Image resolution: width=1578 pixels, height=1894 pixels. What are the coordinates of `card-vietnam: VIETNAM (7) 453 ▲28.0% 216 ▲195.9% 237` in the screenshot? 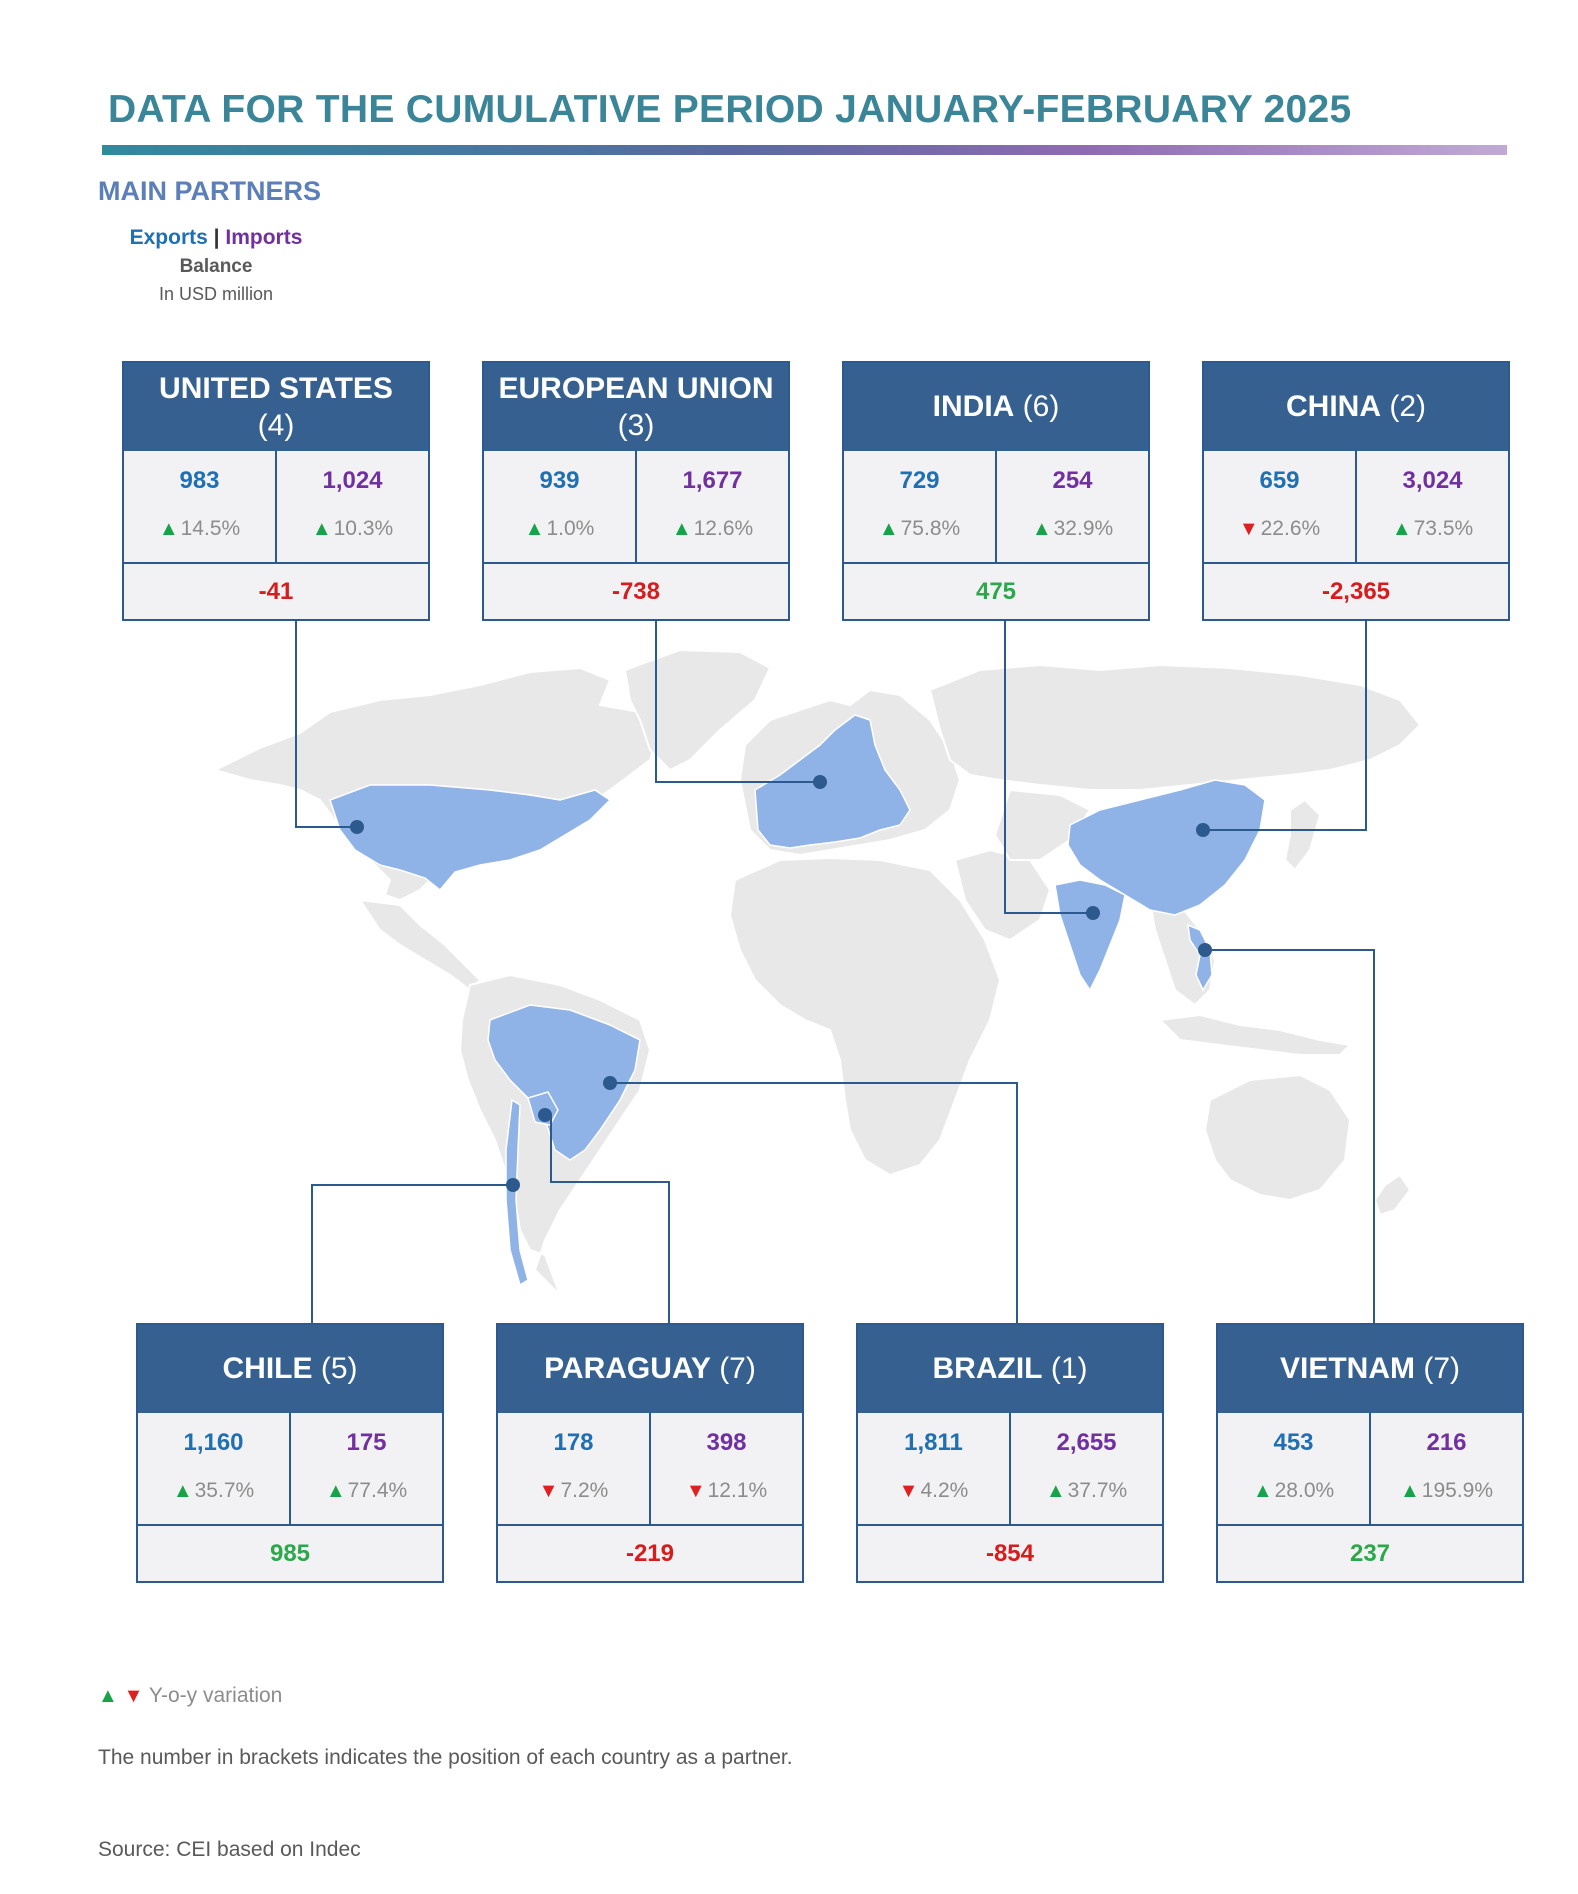 It's located at (1370, 1453).